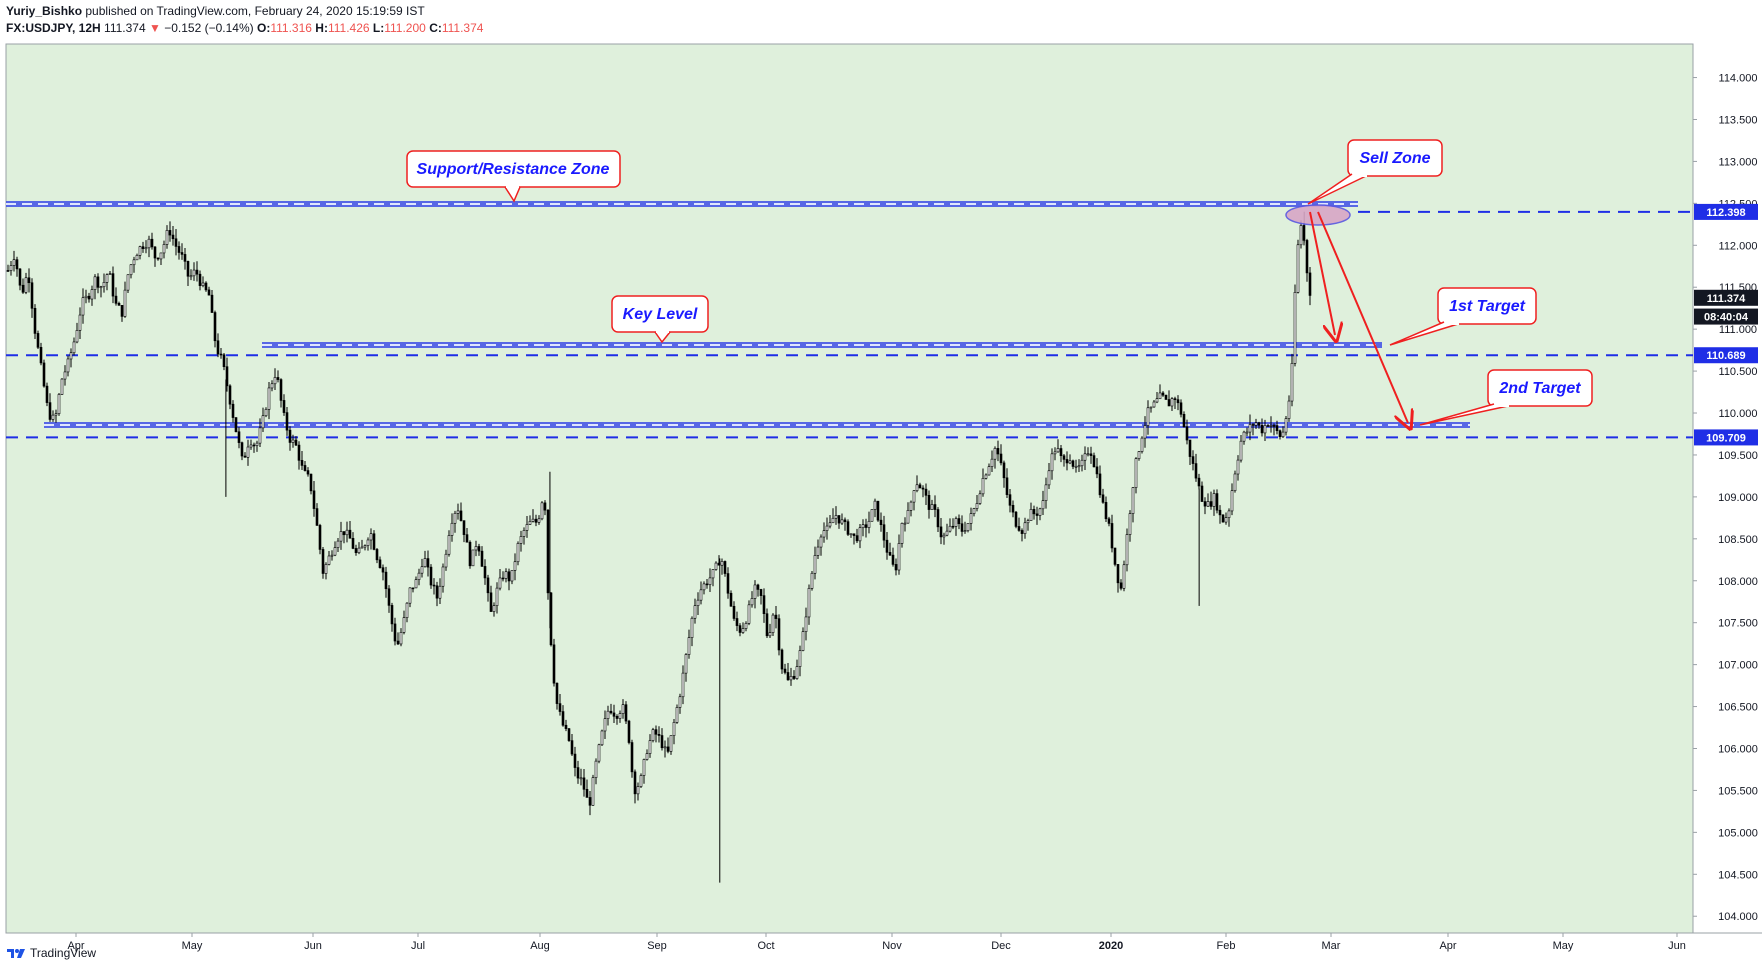  What do you see at coordinates (1362, 317) in the screenshot?
I see `arrow-to-second-target` at bounding box center [1362, 317].